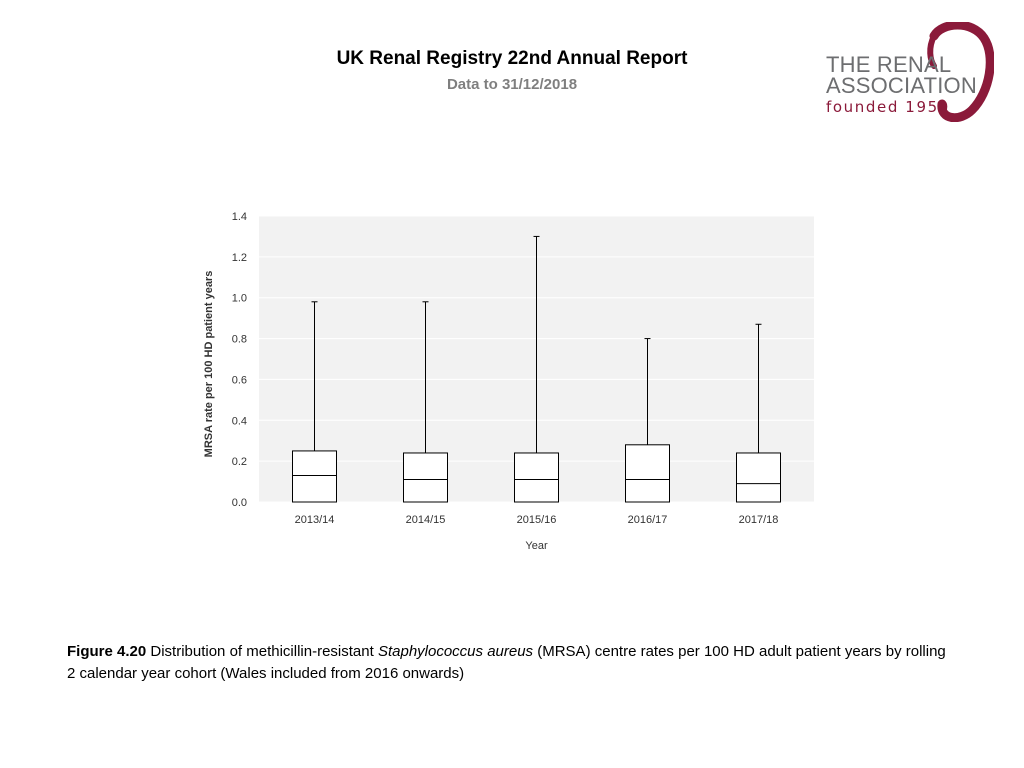 The width and height of the screenshot is (1024, 768). I want to click on y-tick-label: 0.0, so click(239, 503).